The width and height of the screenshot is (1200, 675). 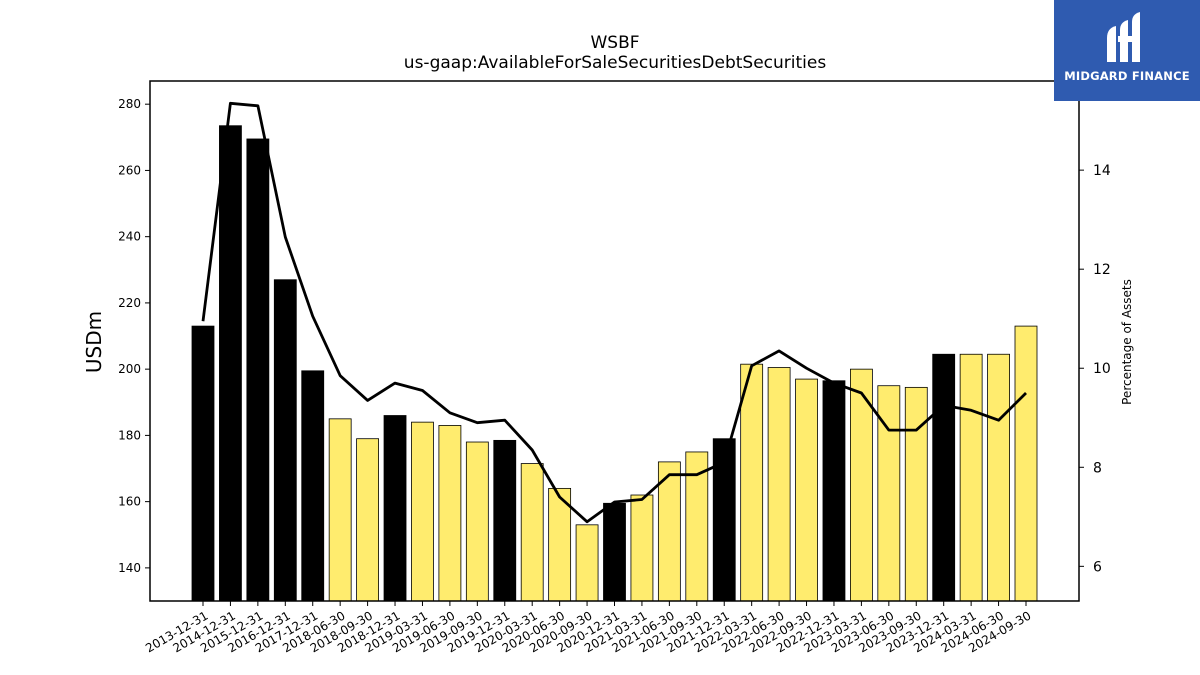 I want to click on y2-tick-label: 14, so click(x=1102, y=171).